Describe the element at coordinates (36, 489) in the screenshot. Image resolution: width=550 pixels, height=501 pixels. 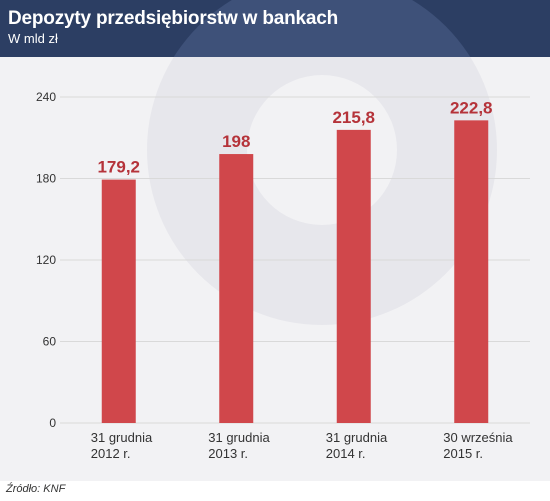
I see `source-note: Źródło: KNF` at that location.